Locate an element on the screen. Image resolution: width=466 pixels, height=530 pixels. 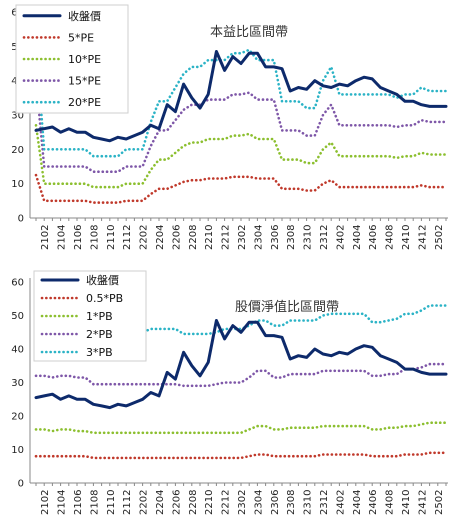
y-tick-label: 40 is located at coordinates (17, 350).